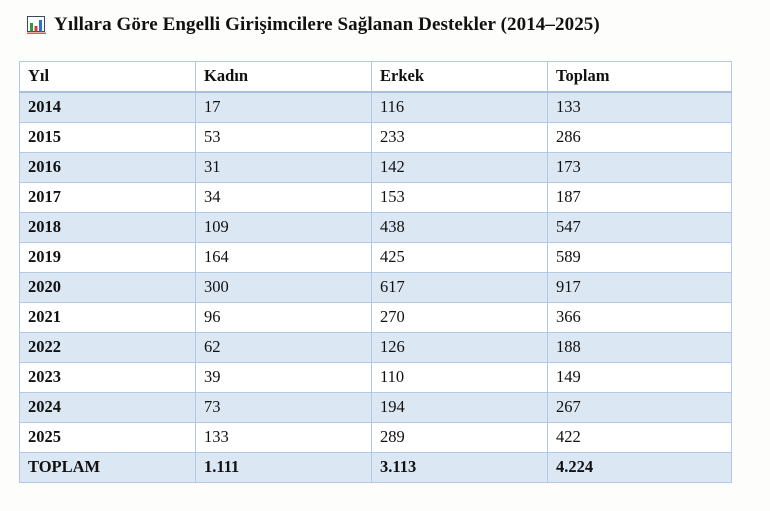 The width and height of the screenshot is (770, 511). What do you see at coordinates (459, 257) in the screenshot?
I see `cell-men: 425` at bounding box center [459, 257].